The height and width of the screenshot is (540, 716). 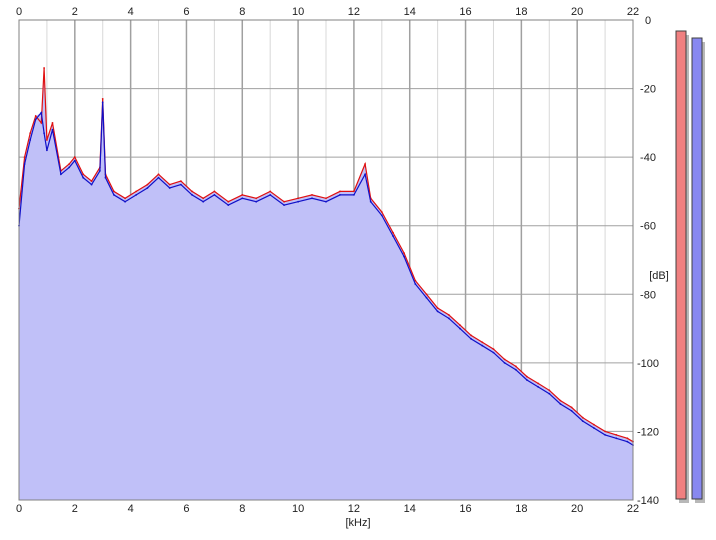 What do you see at coordinates (577, 12) in the screenshot?
I see `x-tick-label-top: 20` at bounding box center [577, 12].